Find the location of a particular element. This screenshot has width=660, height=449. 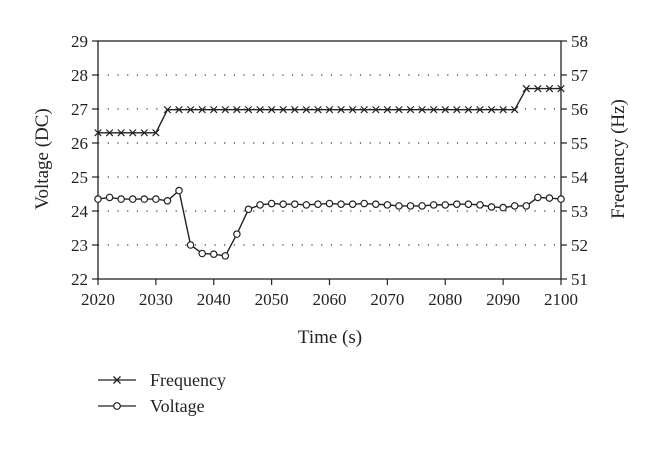

left-tick-label: 22 is located at coordinates (79, 279).